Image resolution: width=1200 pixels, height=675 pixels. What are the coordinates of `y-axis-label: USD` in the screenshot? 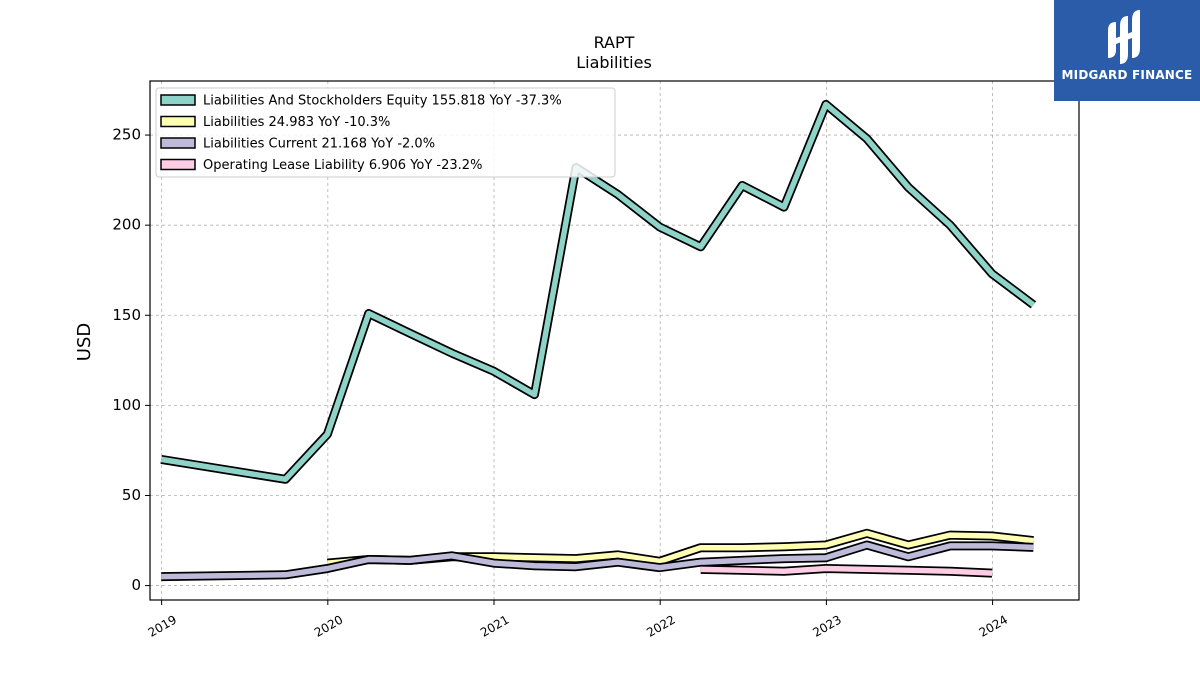 It's located at (84, 342).